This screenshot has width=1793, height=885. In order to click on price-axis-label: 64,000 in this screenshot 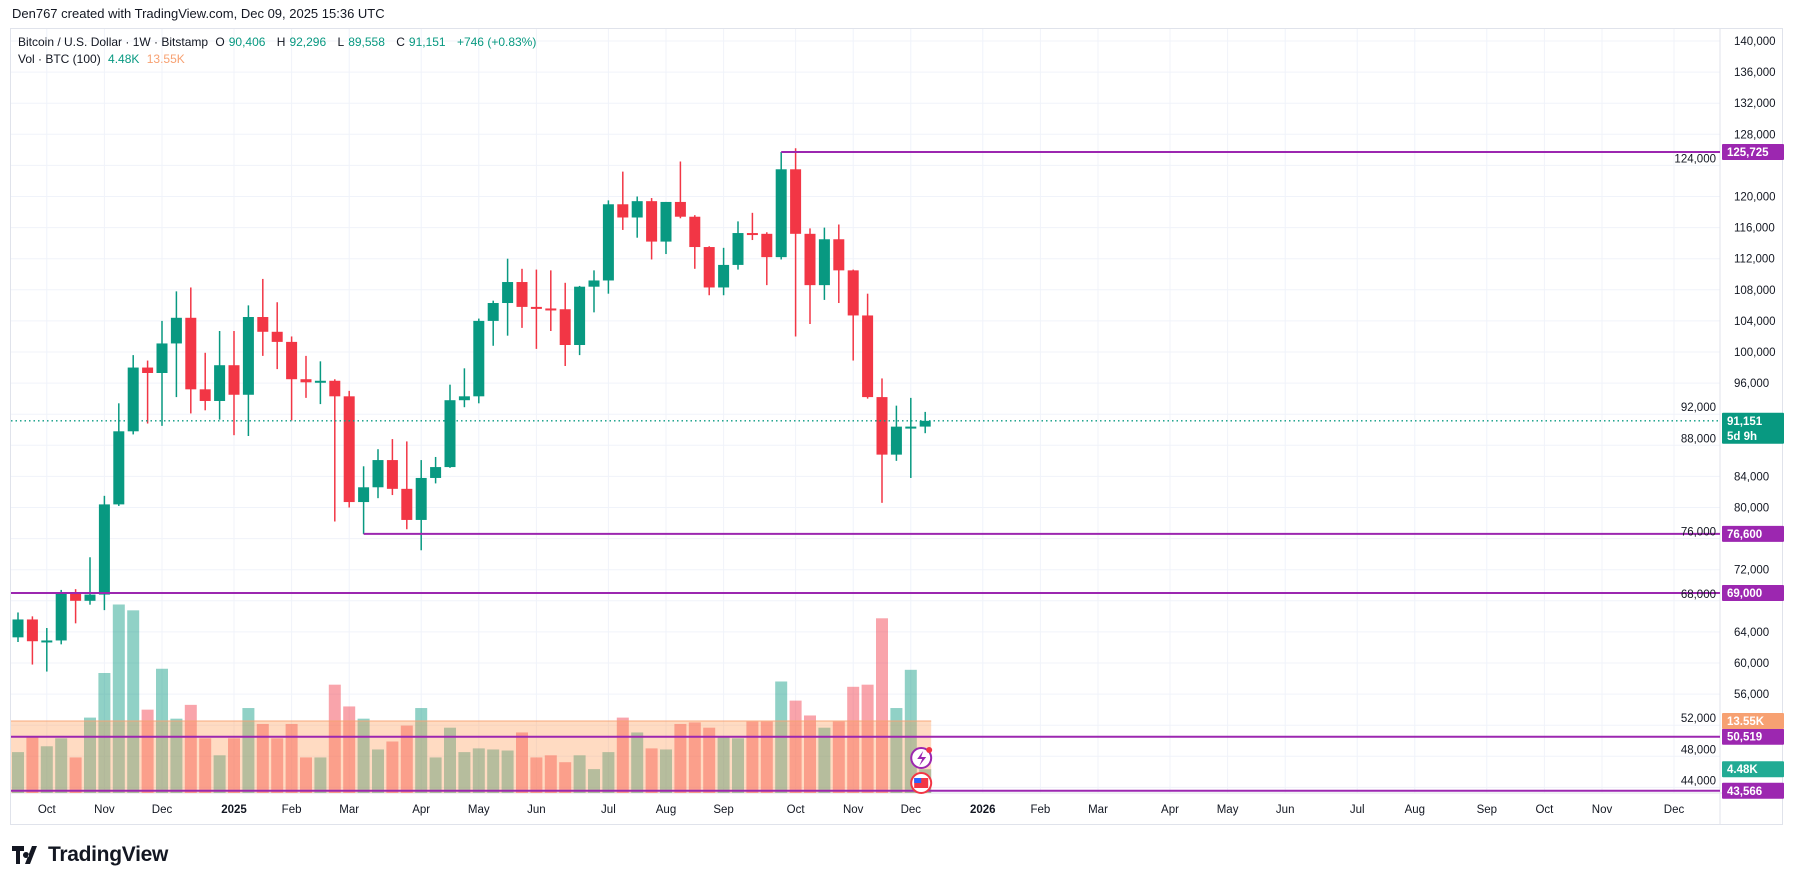, I will do `click(1751, 633)`.